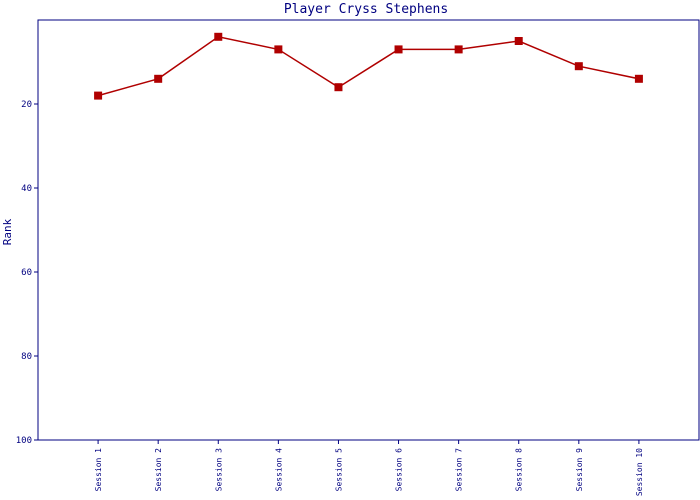  What do you see at coordinates (399, 470) in the screenshot?
I see `x-tick-label: Session 6` at bounding box center [399, 470].